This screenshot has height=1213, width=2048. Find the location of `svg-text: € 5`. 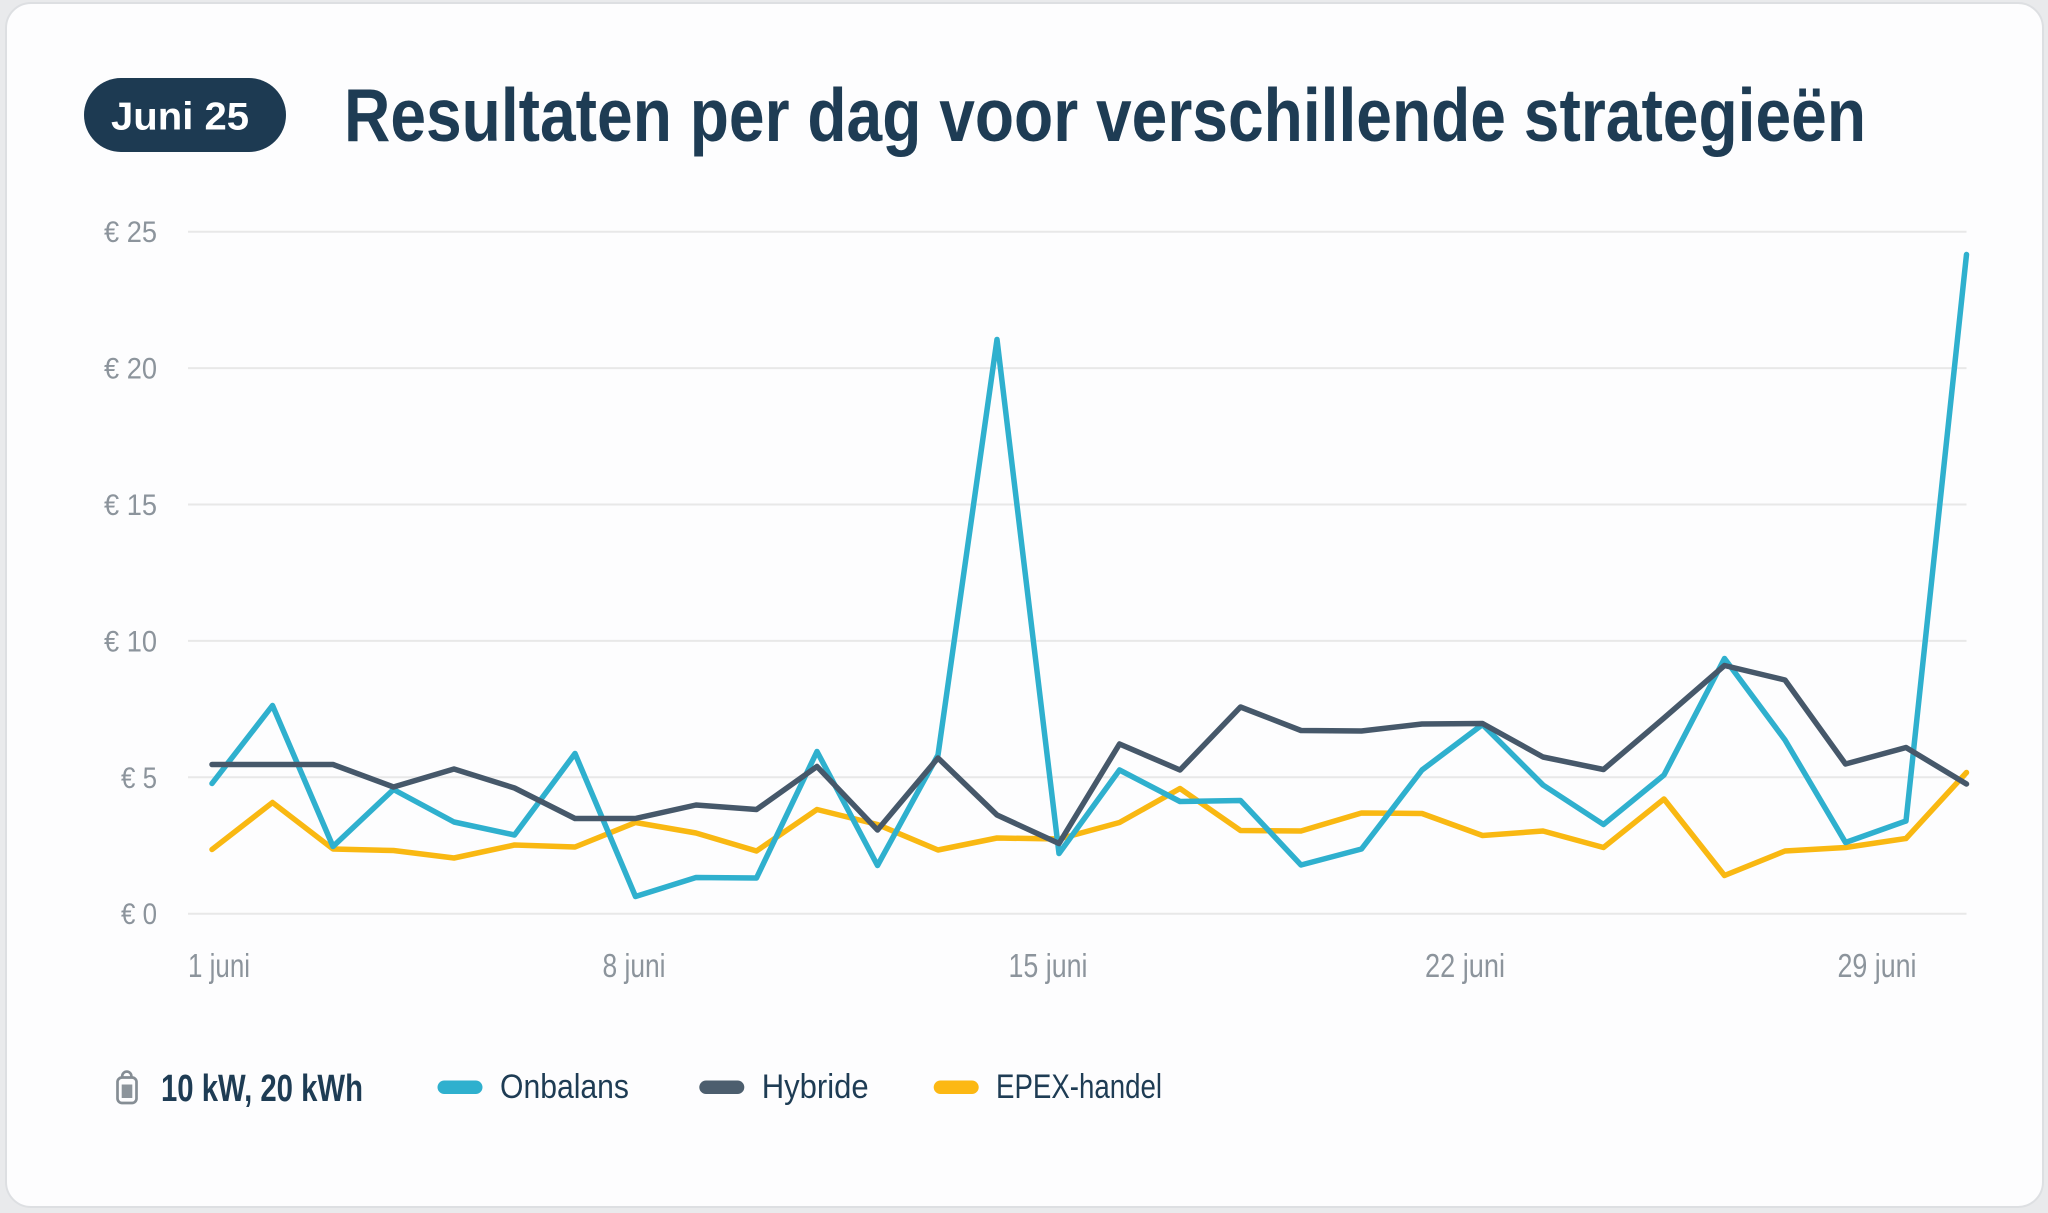

svg-text: € 5 is located at coordinates (139, 778).